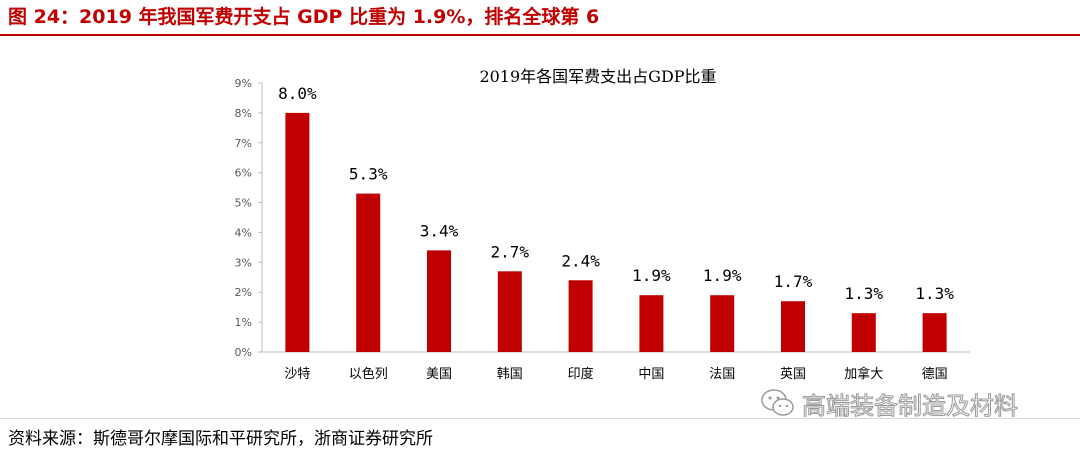  What do you see at coordinates (243, 143) in the screenshot?
I see `y-tick-label: 7%` at bounding box center [243, 143].